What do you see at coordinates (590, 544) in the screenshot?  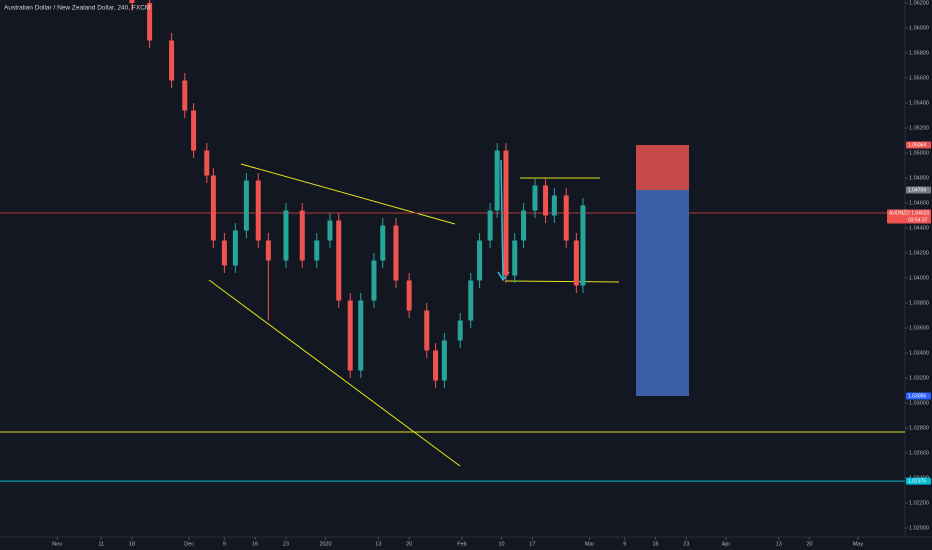 I see `x-tick-label: Mar` at bounding box center [590, 544].